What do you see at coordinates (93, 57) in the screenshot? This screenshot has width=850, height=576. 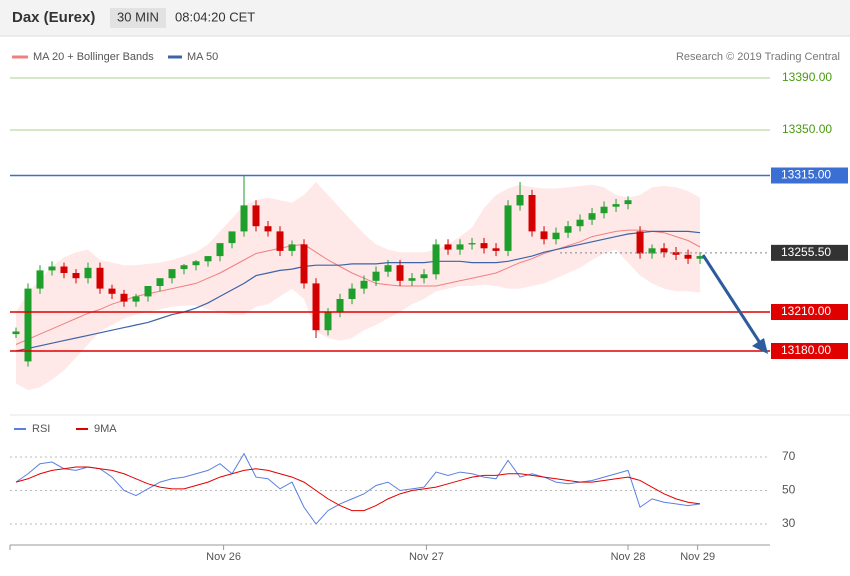 I see `legend-label: MA 20 + Bollinger Bands` at bounding box center [93, 57].